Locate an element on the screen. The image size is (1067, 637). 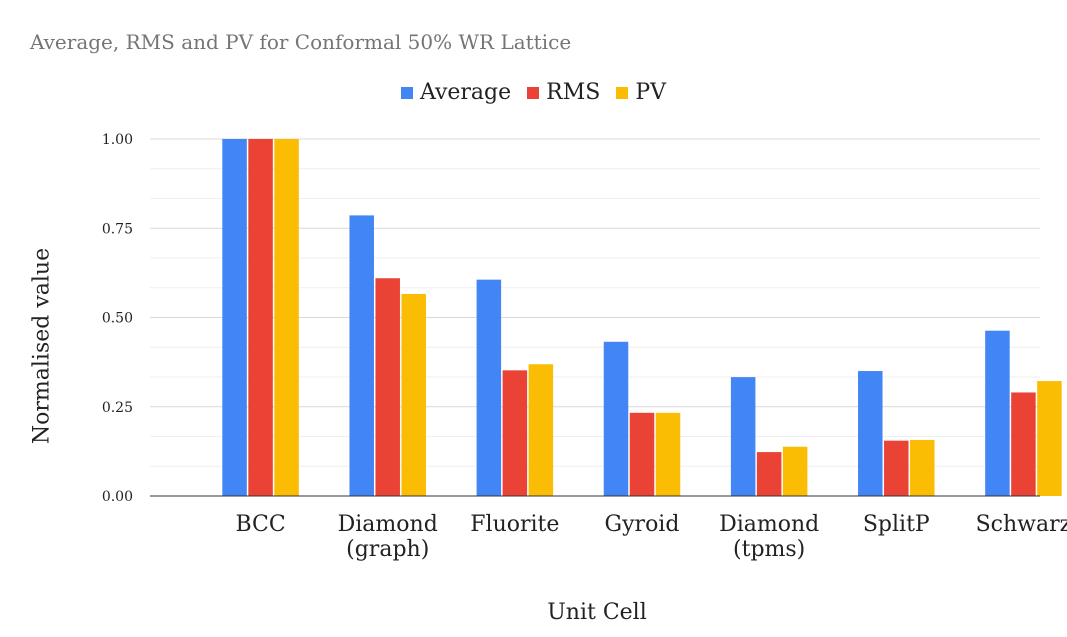
legend-item-pv: PV is located at coordinates (641, 92).